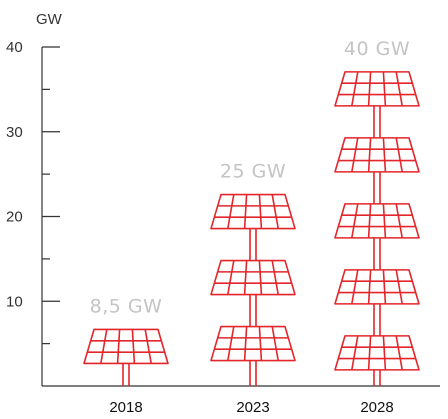 The width and height of the screenshot is (448, 419). Describe the element at coordinates (377, 49) in the screenshot. I see `value-label: 40 GW` at that location.